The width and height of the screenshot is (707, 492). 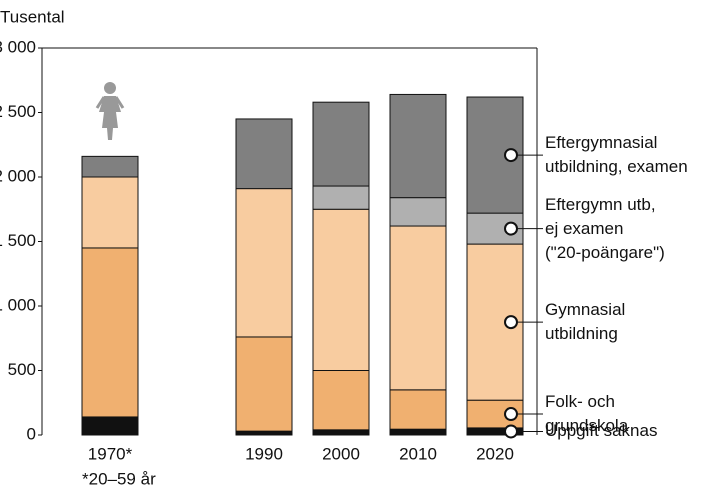 What do you see at coordinates (32, 16) in the screenshot?
I see `y-axis-label: Tusental` at bounding box center [32, 16].